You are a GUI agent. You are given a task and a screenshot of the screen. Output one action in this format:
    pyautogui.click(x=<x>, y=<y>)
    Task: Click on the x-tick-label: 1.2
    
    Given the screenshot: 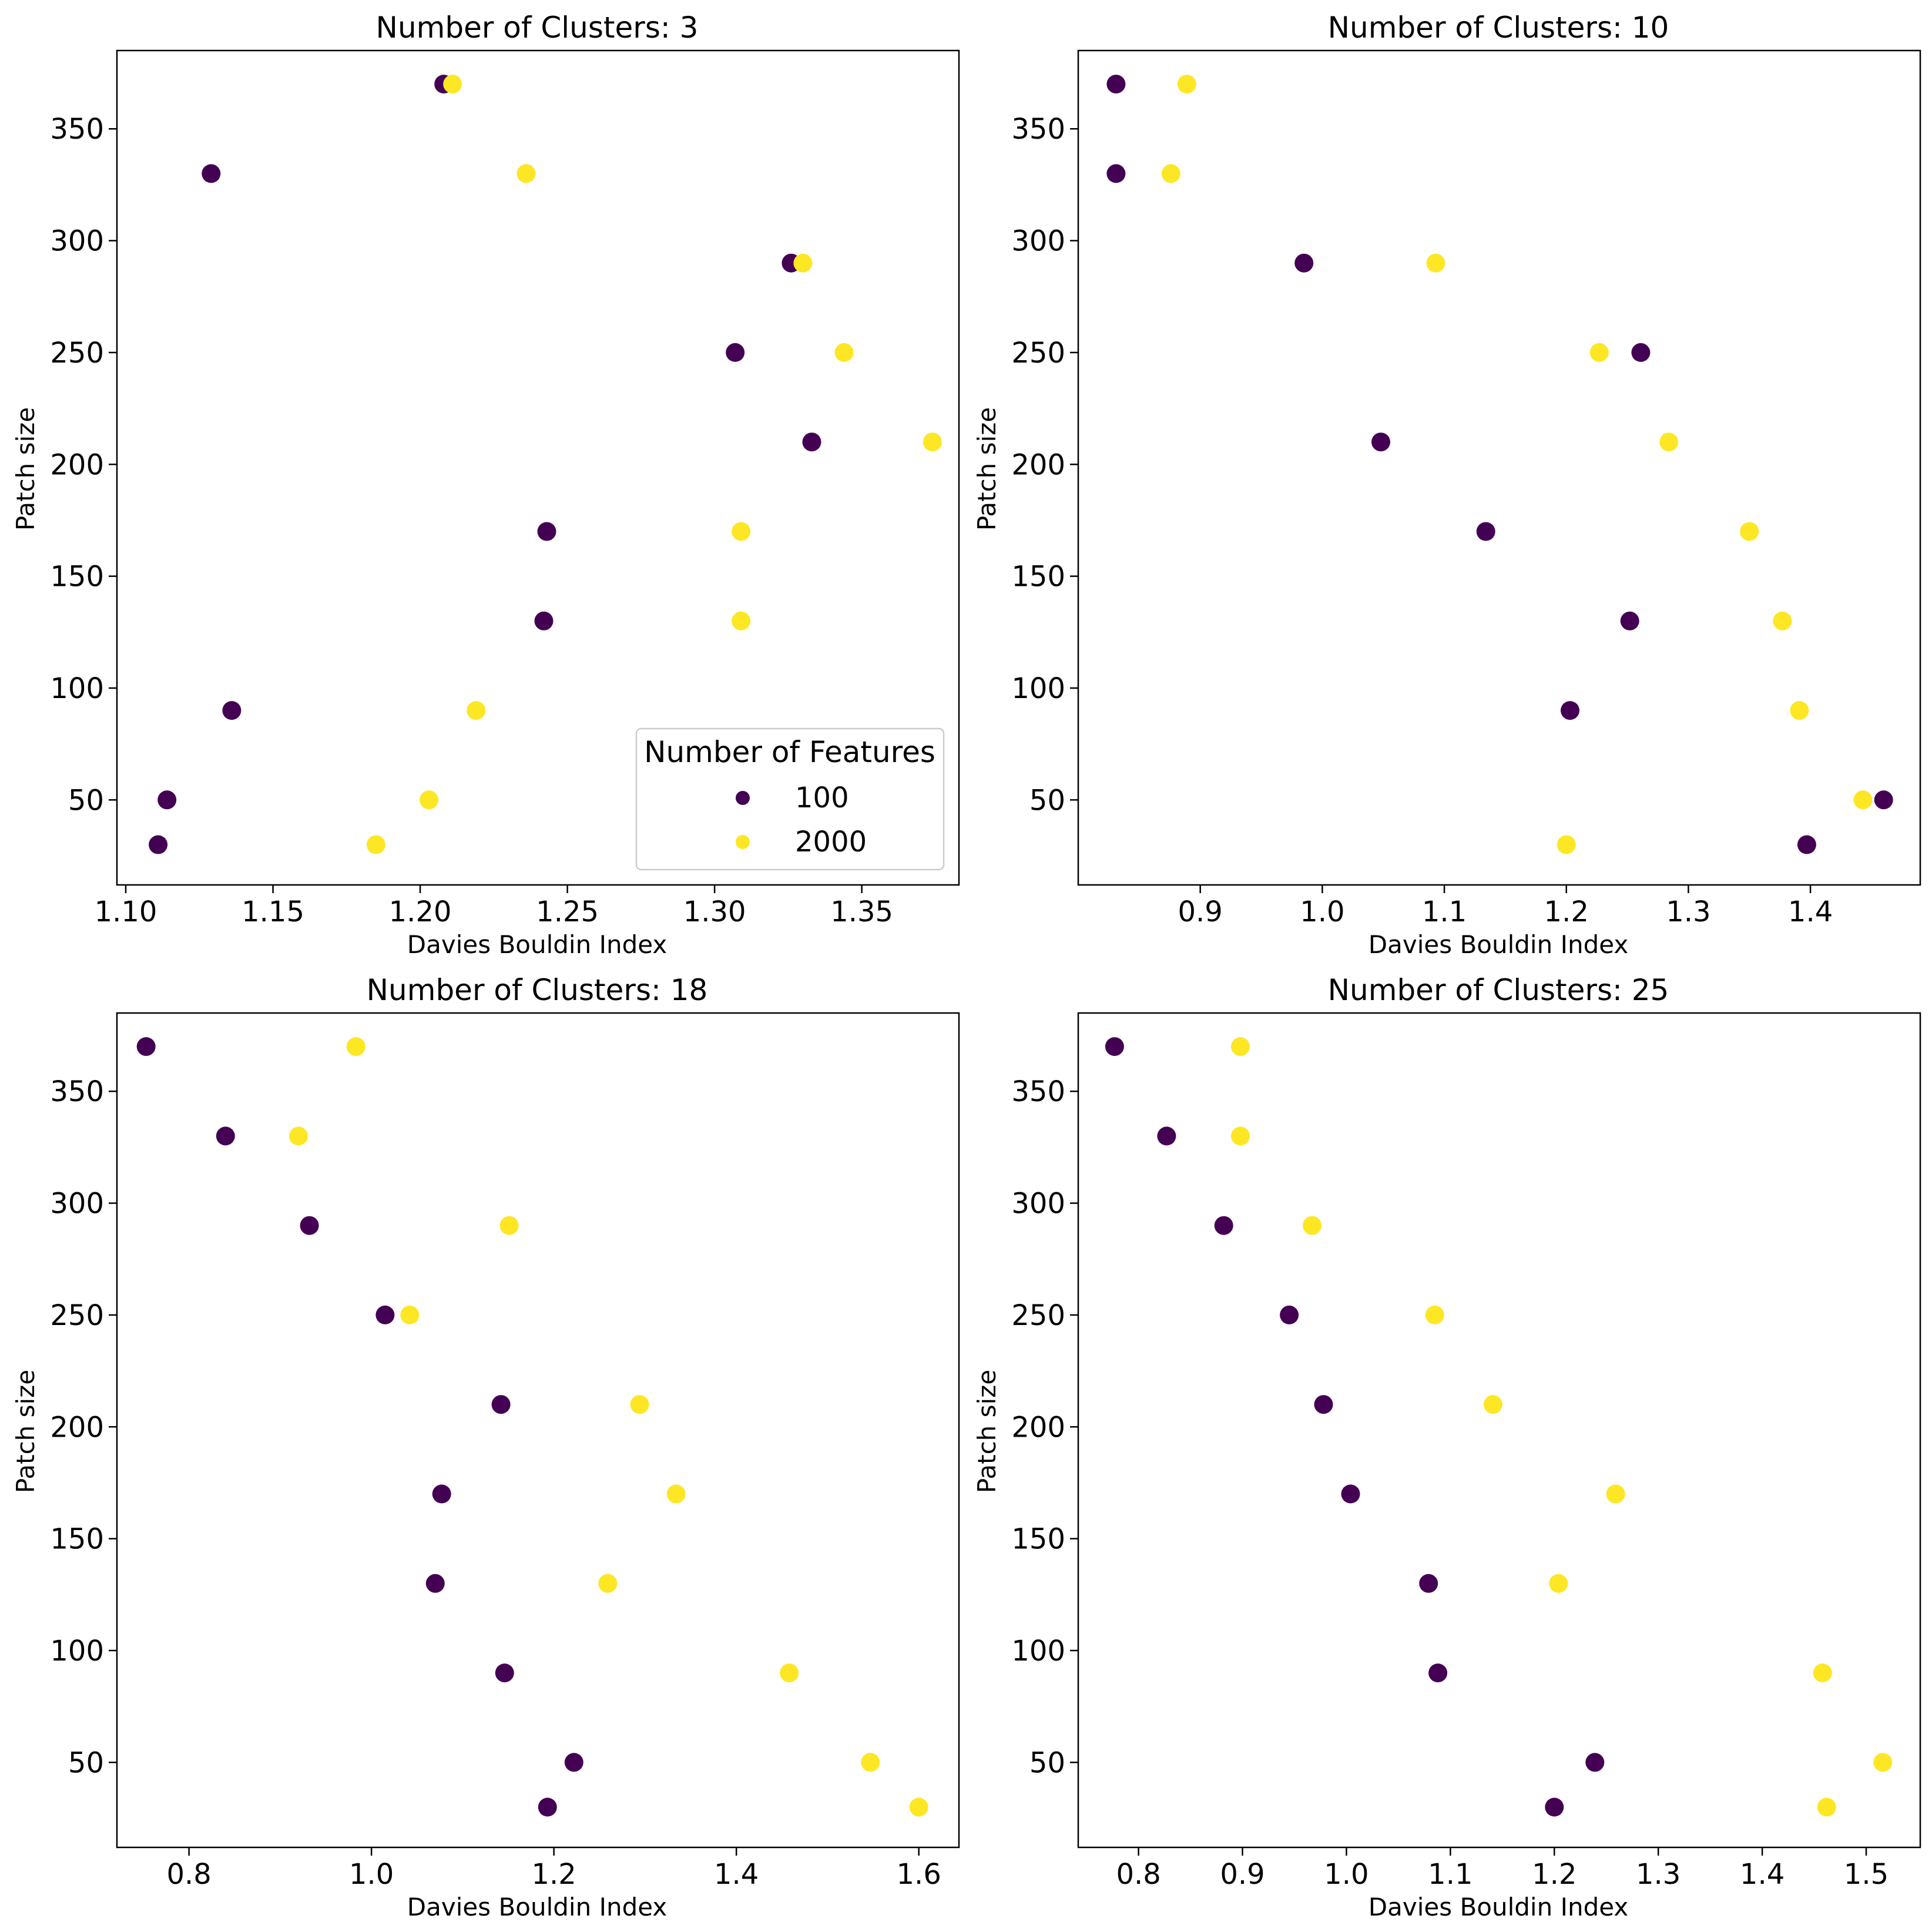 What is the action you would take?
    pyautogui.click(x=1566, y=912)
    